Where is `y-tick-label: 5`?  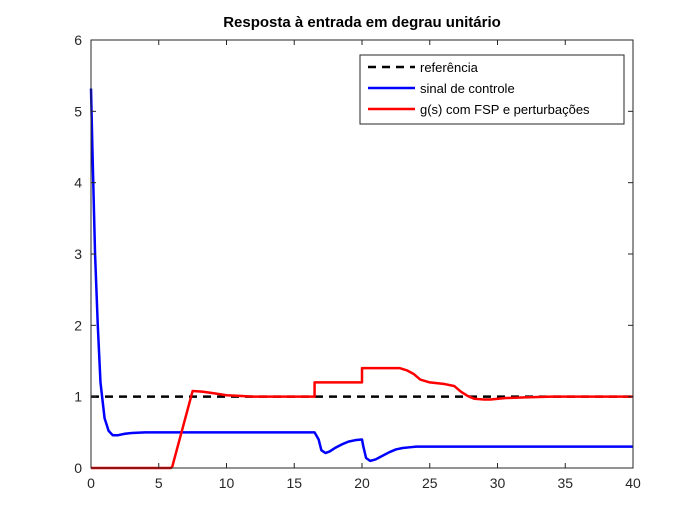 y-tick-label: 5 is located at coordinates (78, 111).